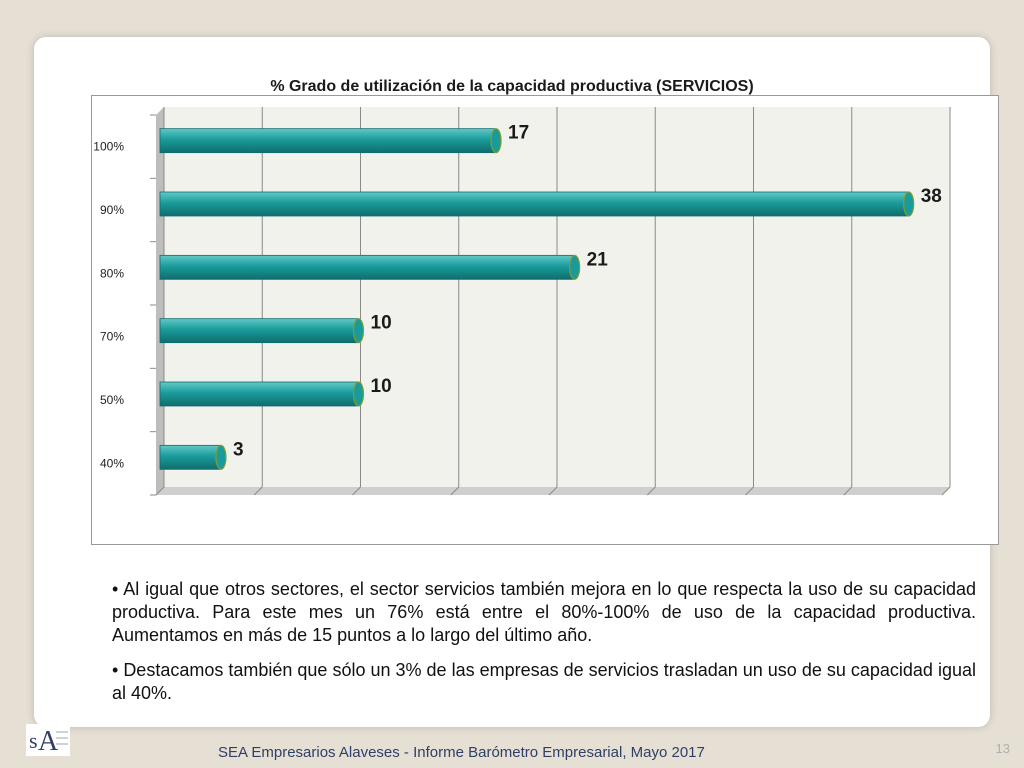 This screenshot has height=768, width=1024. What do you see at coordinates (108, 147) in the screenshot?
I see `category-label: 100%` at bounding box center [108, 147].